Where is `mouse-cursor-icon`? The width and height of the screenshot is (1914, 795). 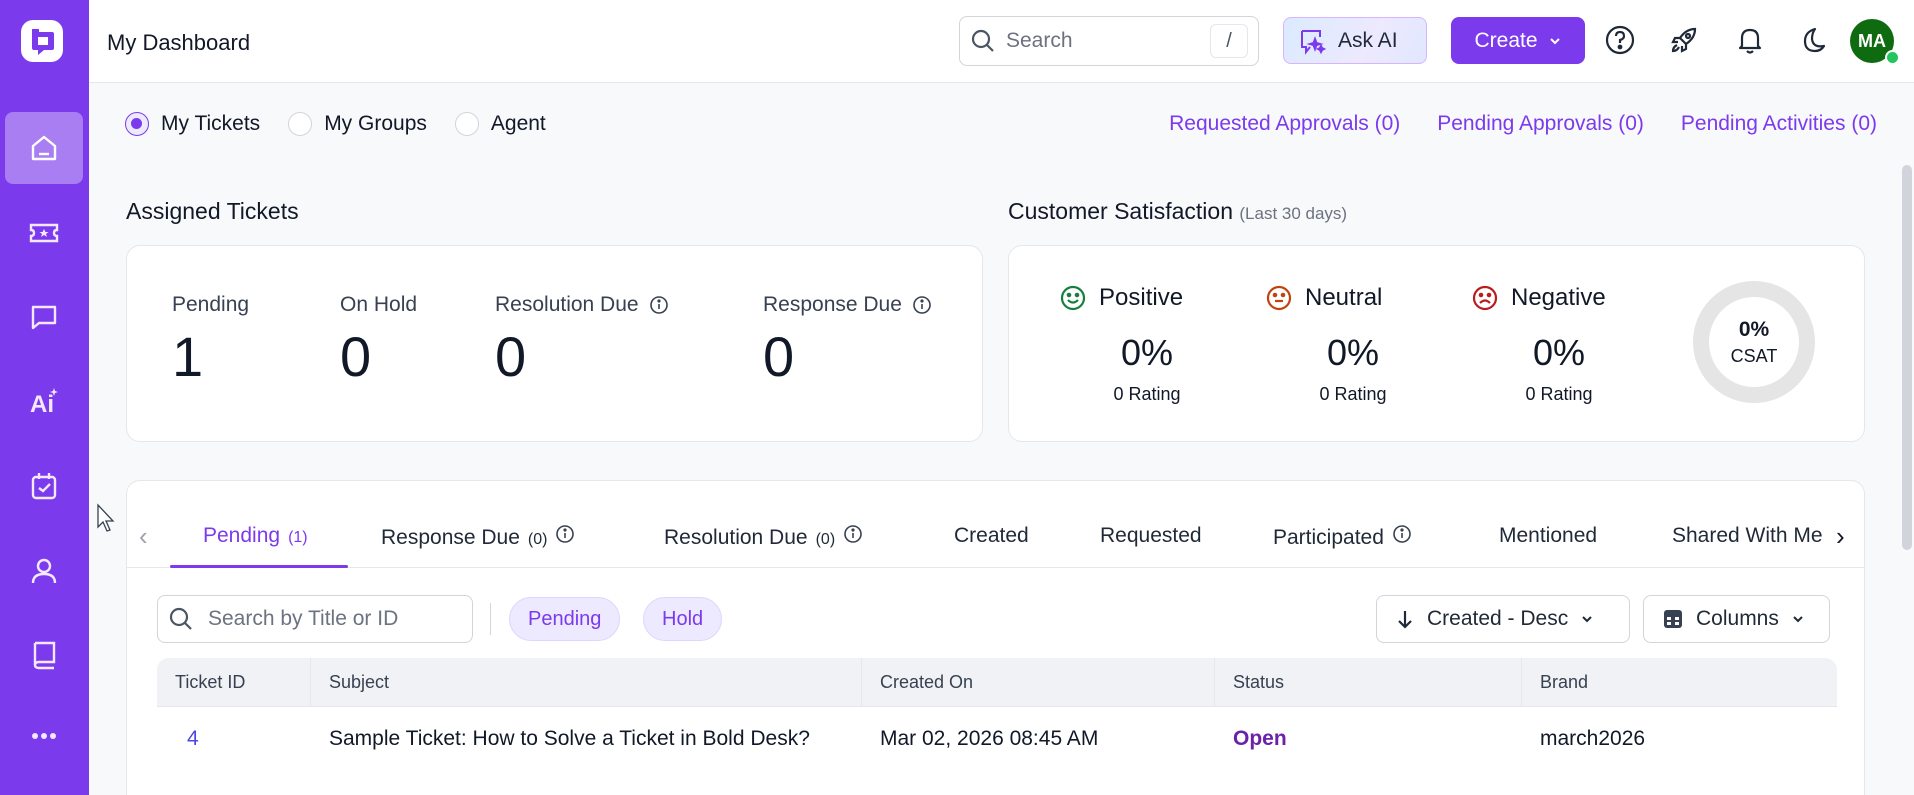 mouse-cursor-icon is located at coordinates (106, 517).